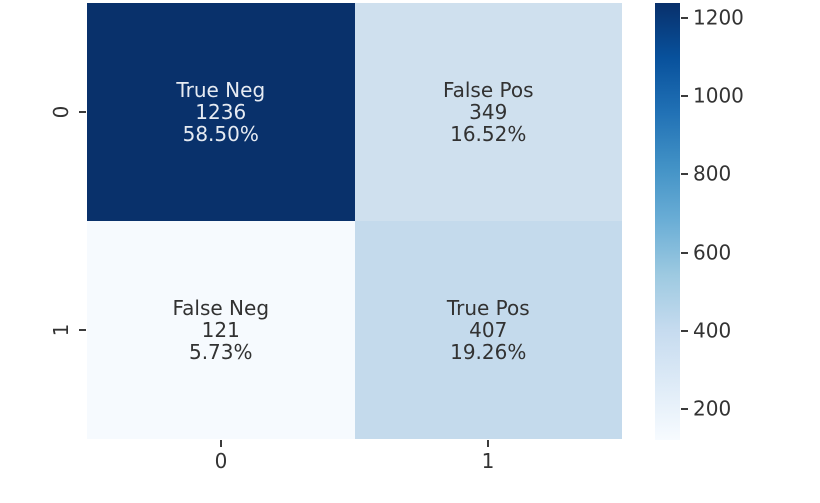 This screenshot has width=820, height=503. What do you see at coordinates (220, 134) in the screenshot?
I see `cell-percent: 58.50%` at bounding box center [220, 134].